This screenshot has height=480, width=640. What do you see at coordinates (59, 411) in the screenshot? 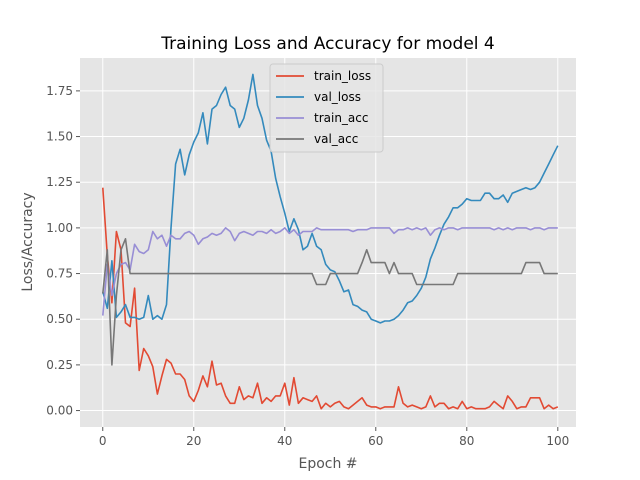
I see `y-tick-label: 0.00` at bounding box center [59, 411].